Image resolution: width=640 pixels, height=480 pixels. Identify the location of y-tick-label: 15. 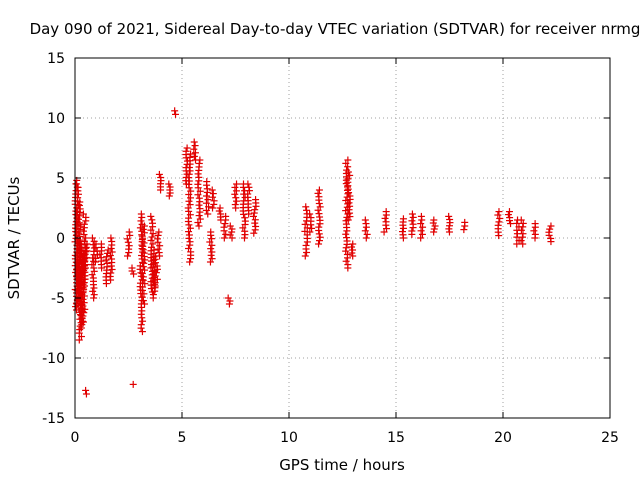
(56, 59).